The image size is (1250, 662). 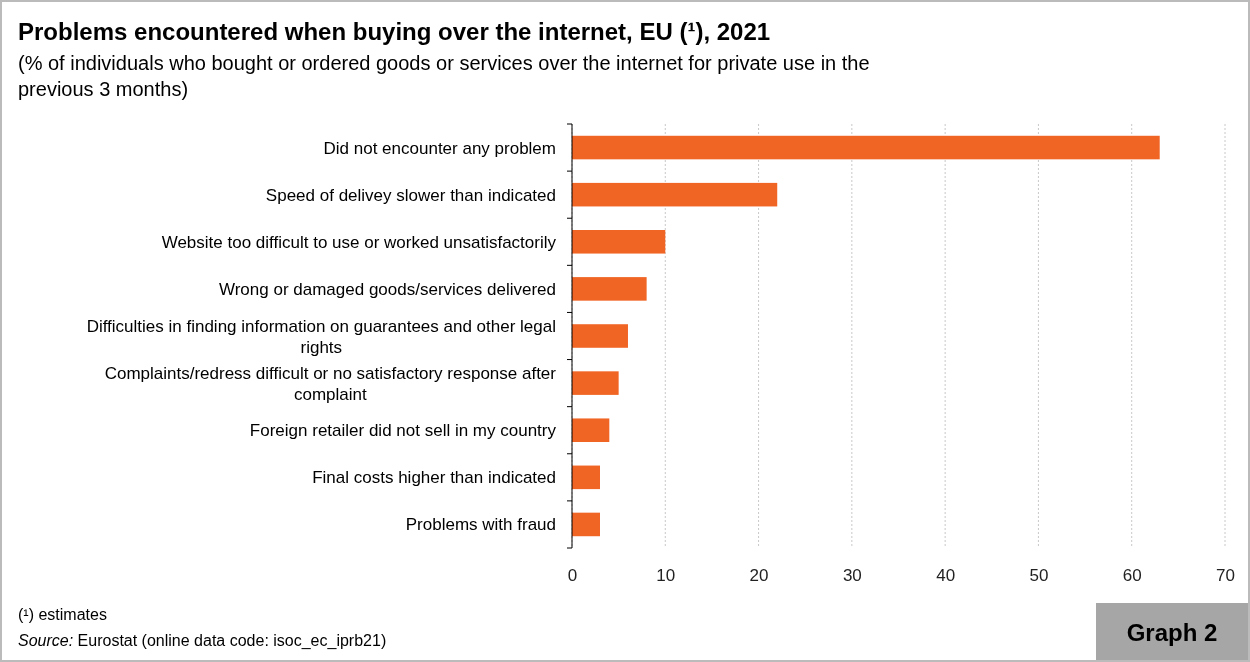 I want to click on x-tick-label: 10, so click(x=666, y=576).